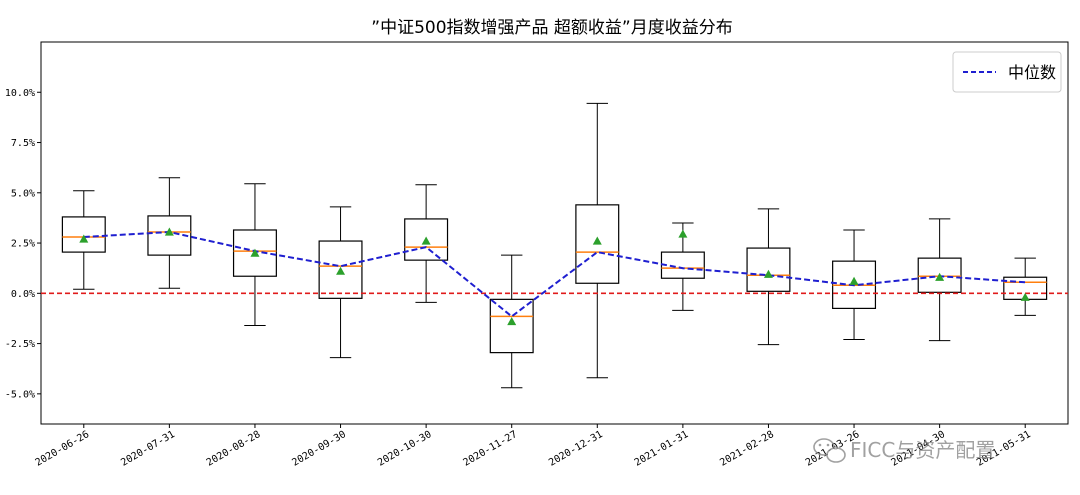  What do you see at coordinates (234, 449) in the screenshot?
I see `x-tick-label: 2020-08-28` at bounding box center [234, 449].